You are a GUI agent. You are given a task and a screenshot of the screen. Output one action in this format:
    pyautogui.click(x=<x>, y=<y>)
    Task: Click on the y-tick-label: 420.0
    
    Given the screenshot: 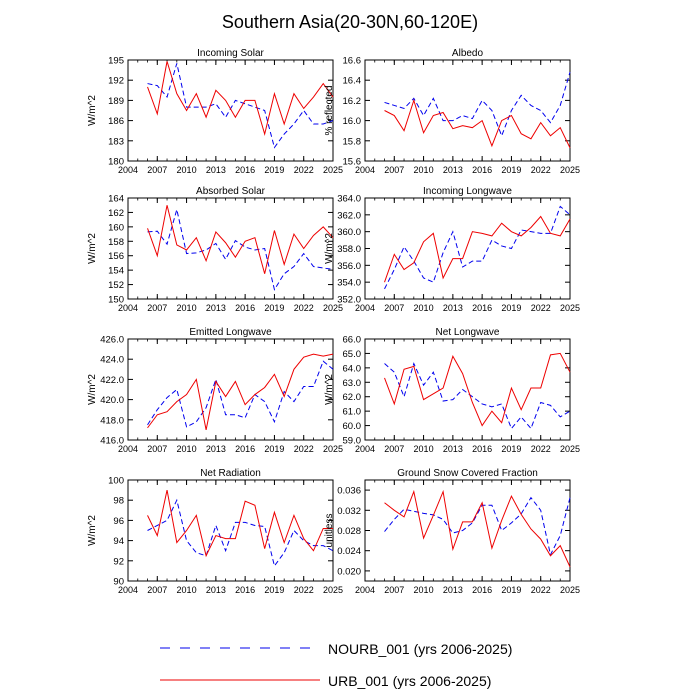 What is the action you would take?
    pyautogui.click(x=112, y=400)
    